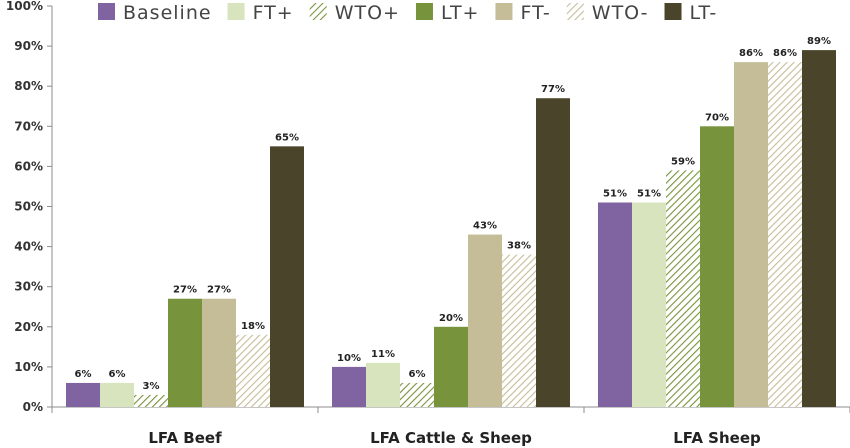  What do you see at coordinates (519, 246) in the screenshot?
I see `data-label: 38%` at bounding box center [519, 246].